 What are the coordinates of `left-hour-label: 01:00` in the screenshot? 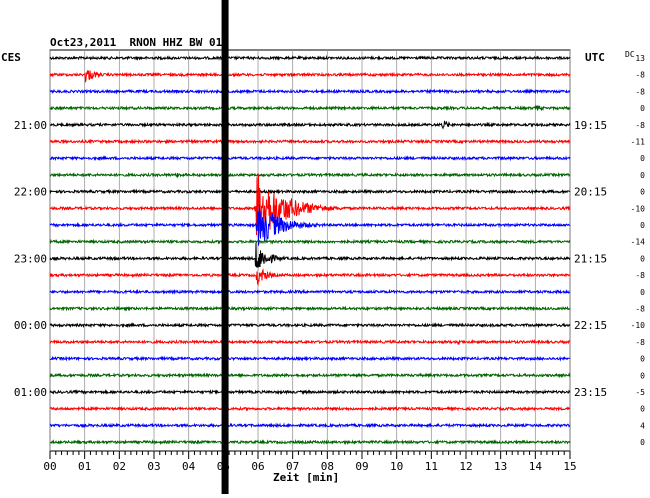 It's located at (30, 392).